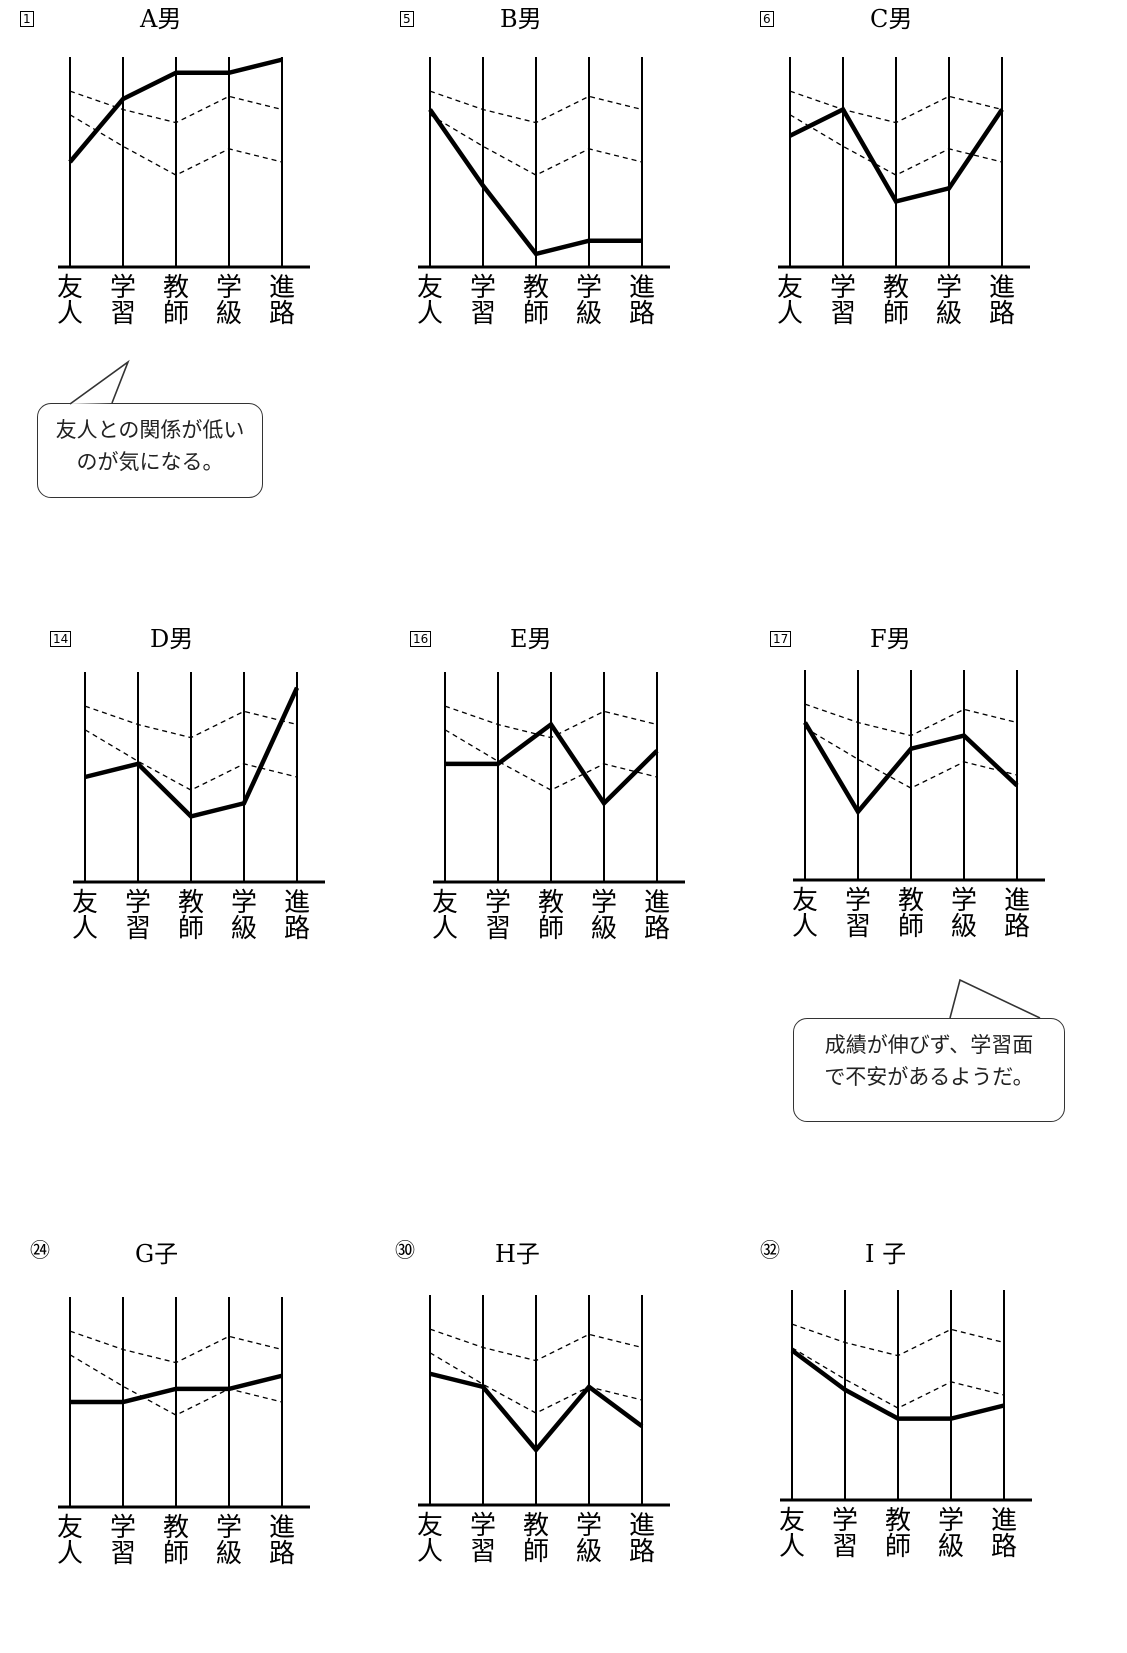  What do you see at coordinates (405, 1250) in the screenshot?
I see `student-number: ㉚` at bounding box center [405, 1250].